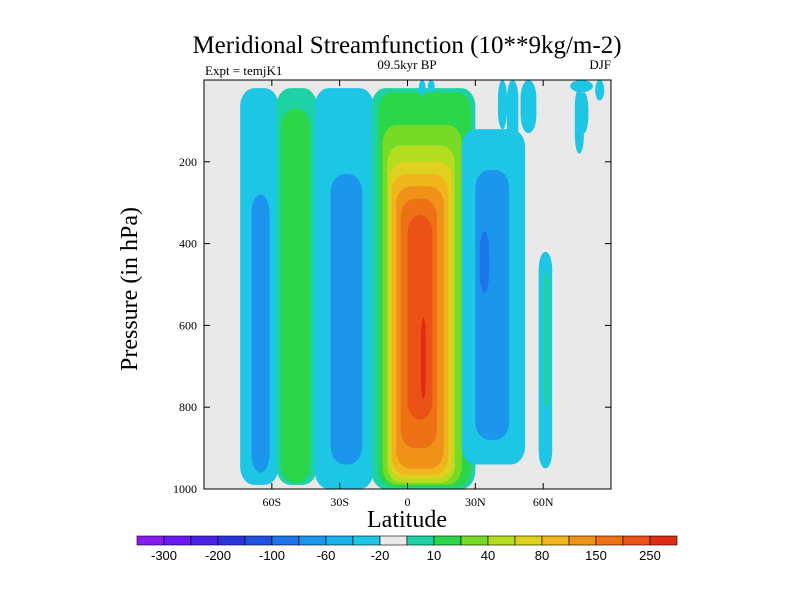 This screenshot has height=600, width=800. What do you see at coordinates (492, 304) in the screenshot?
I see `contour-region--20` at bounding box center [492, 304].